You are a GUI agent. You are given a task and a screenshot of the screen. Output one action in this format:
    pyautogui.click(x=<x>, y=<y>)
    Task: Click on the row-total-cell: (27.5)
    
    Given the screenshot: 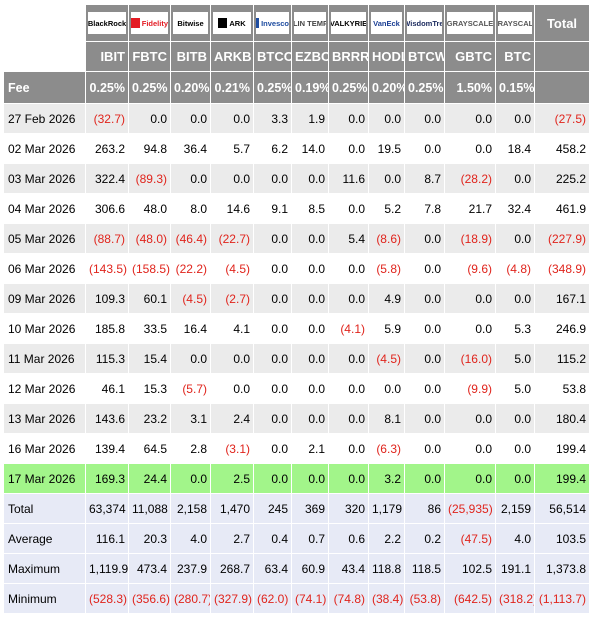 What is the action you would take?
    pyautogui.click(x=562, y=118)
    